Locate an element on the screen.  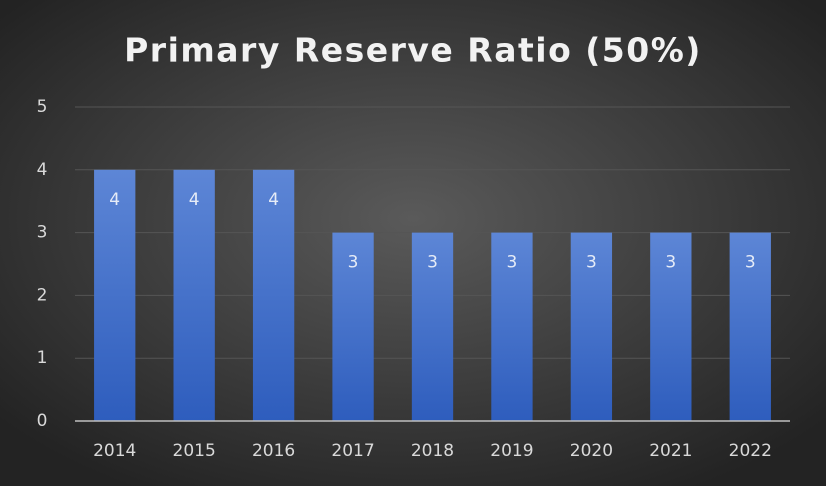
y-tick-label: 1 is located at coordinates (42, 358).